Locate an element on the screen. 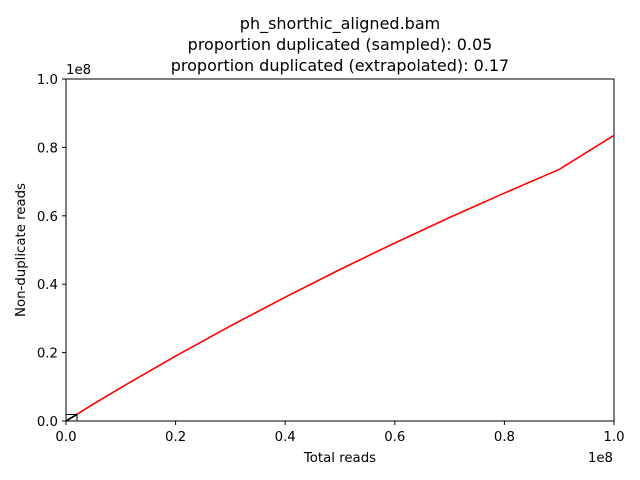 The image size is (640, 480). x-tick-label: 1.0 is located at coordinates (613, 437).